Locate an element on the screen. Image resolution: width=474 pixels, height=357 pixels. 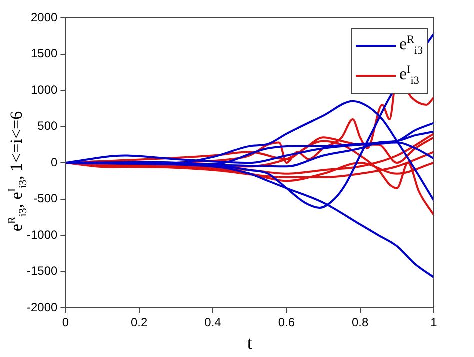
y-tick-label: 1500 is located at coordinates (44, 53).